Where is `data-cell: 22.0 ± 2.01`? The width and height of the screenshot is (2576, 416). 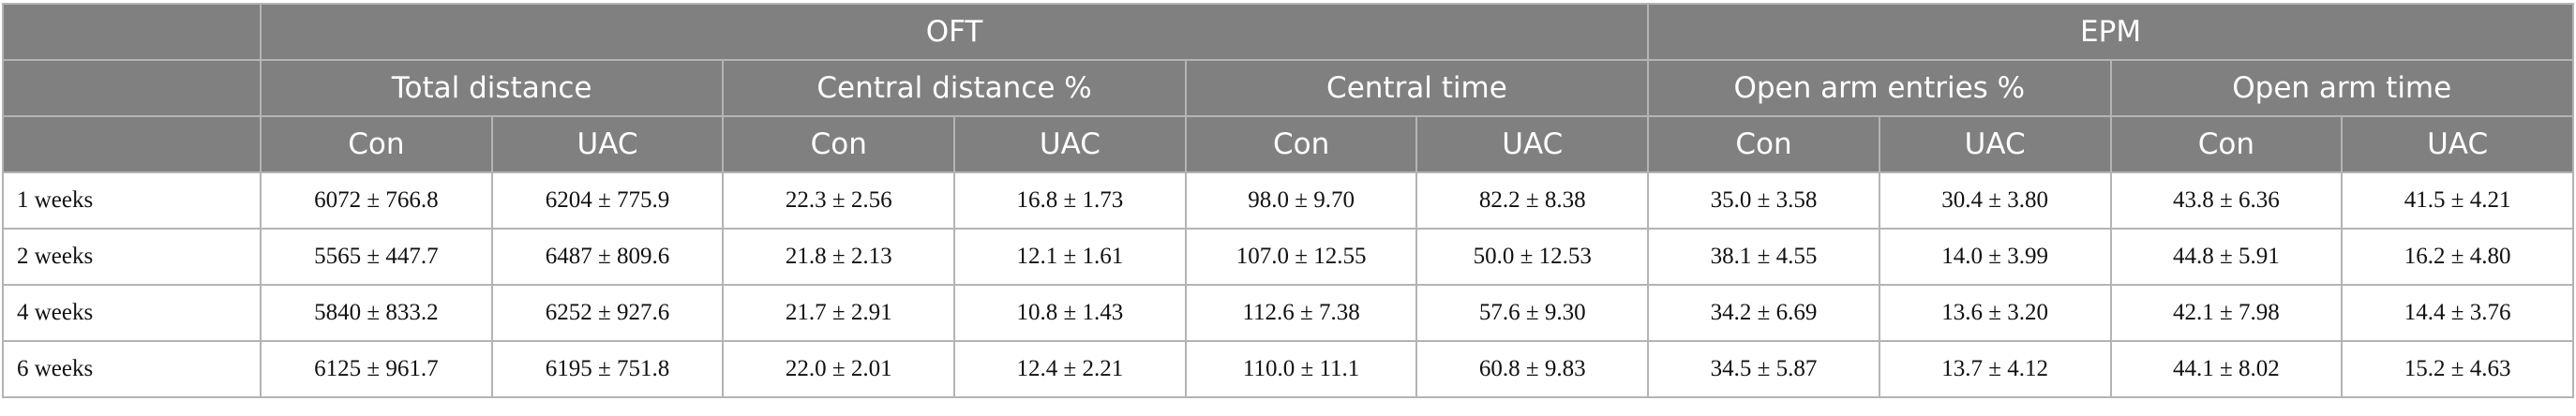
data-cell: 22.0 ± 2.01 is located at coordinates (839, 369).